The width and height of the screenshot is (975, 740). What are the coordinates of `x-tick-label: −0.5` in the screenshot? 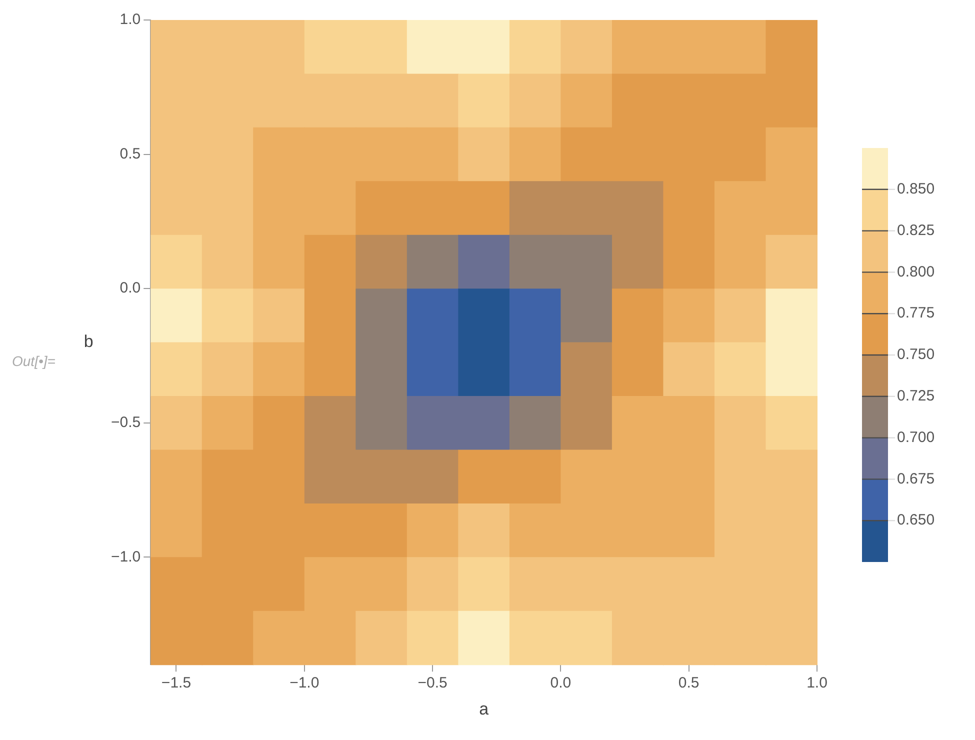 It's located at (433, 683).